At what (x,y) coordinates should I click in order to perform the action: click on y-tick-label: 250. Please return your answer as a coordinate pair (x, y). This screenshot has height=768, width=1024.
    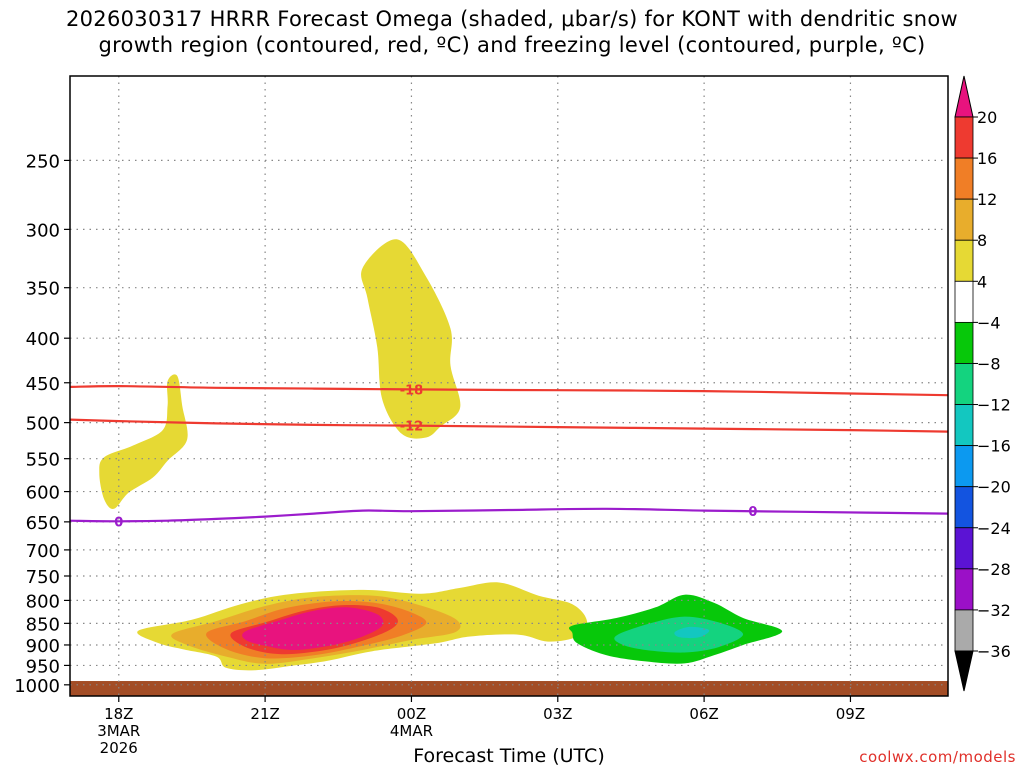
    Looking at the image, I should click on (43, 161).